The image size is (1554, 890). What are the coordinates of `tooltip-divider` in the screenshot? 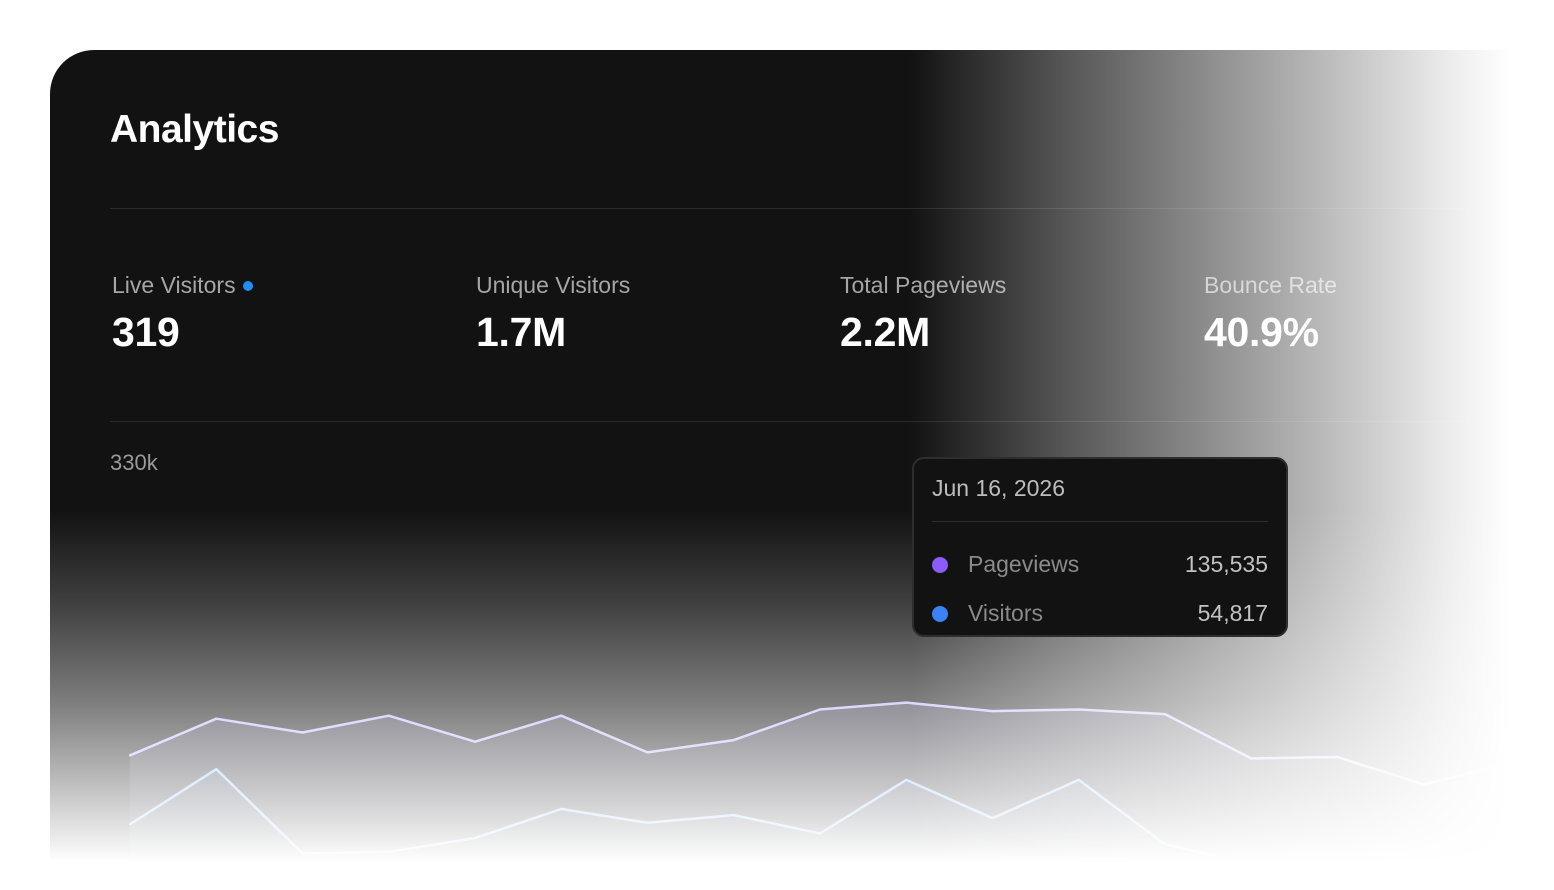 It's located at (1100, 521).